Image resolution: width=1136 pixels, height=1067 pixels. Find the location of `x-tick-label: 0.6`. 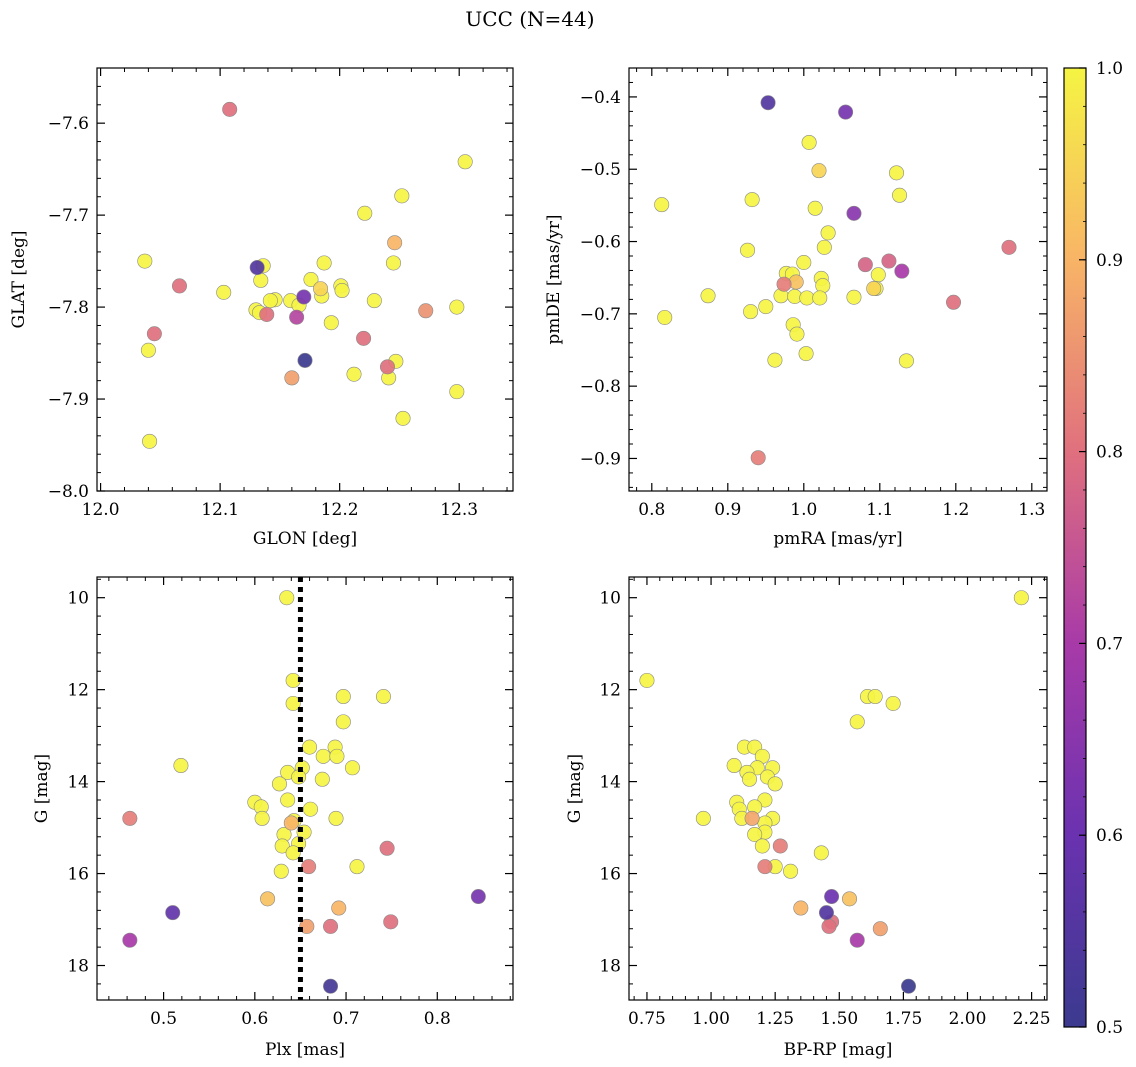

x-tick-label: 0.6 is located at coordinates (254, 1019).